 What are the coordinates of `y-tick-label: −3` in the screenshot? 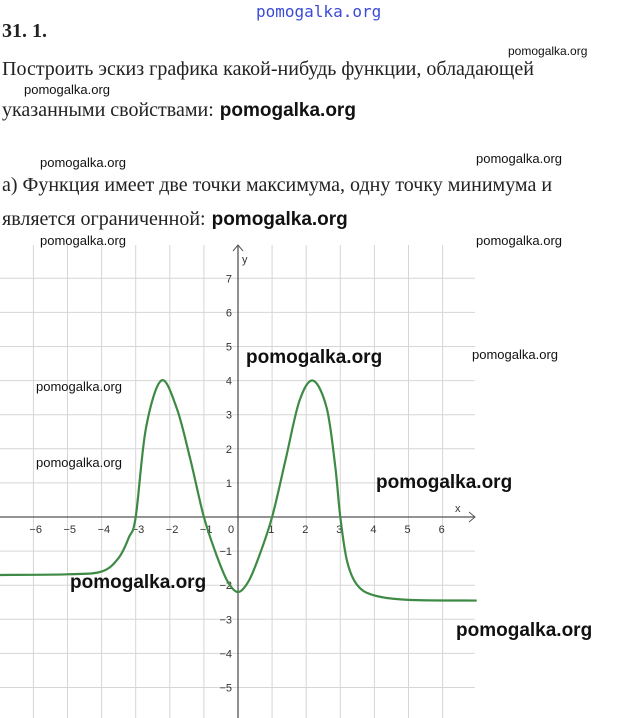 It's located at (225, 620).